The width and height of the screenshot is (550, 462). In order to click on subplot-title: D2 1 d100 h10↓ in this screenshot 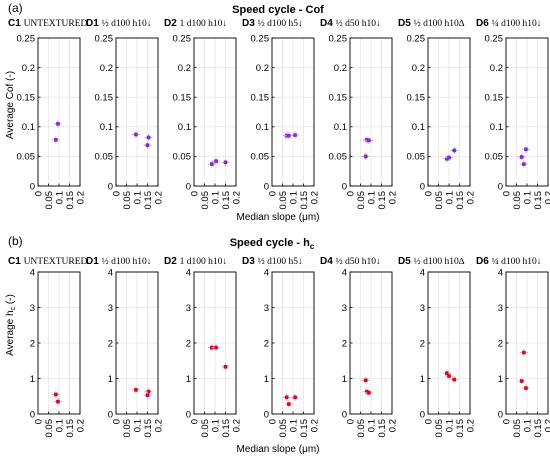, I will do `click(195, 23)`.